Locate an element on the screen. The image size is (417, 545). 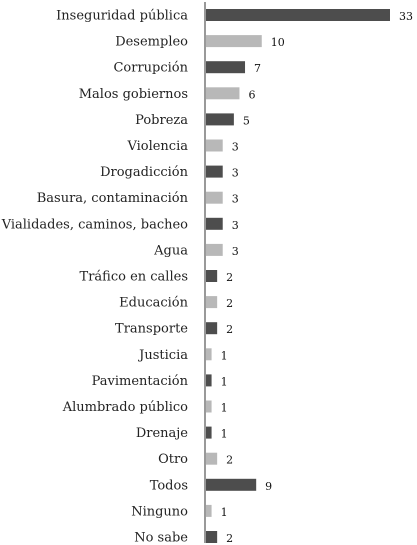
category-label: Drogadicción is located at coordinates (144, 172).